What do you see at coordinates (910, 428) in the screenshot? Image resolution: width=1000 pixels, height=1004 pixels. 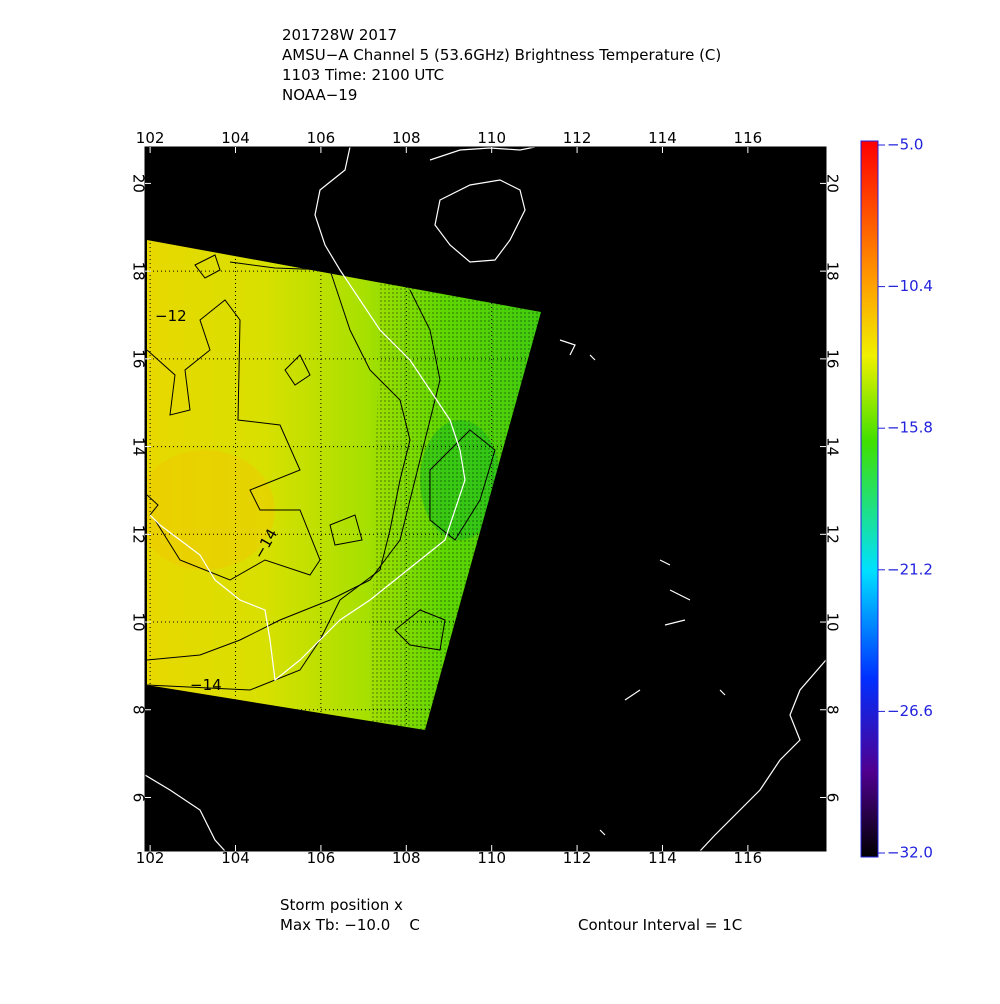 I see `colorbar-tick-label: −15.8` at bounding box center [910, 428].